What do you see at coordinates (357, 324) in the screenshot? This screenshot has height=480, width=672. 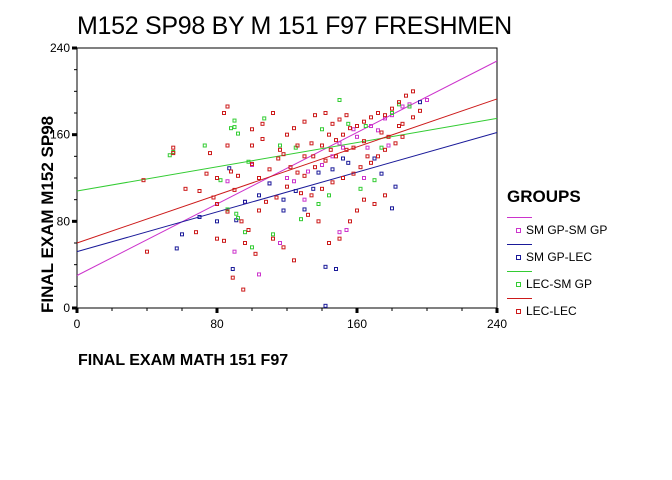 I see `x-tick-label: 160` at bounding box center [357, 324].